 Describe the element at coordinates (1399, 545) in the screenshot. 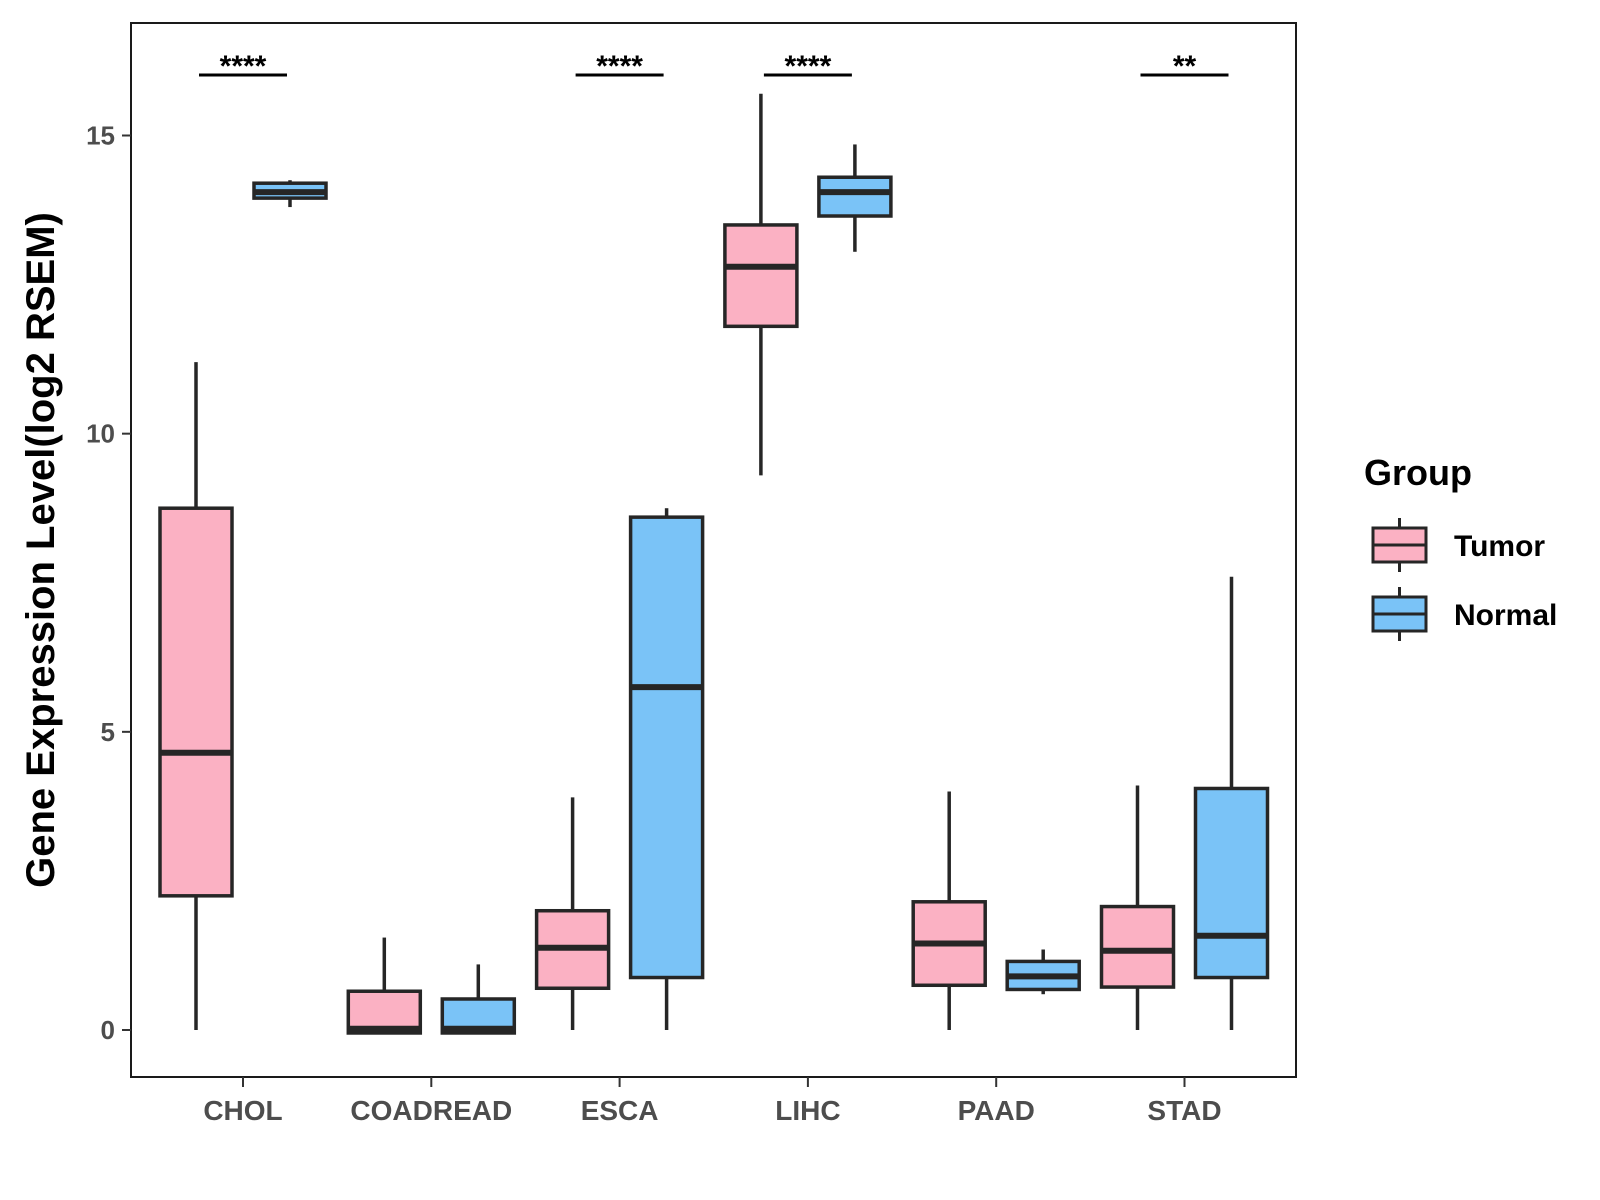

I see `legend-key-tumor` at that location.